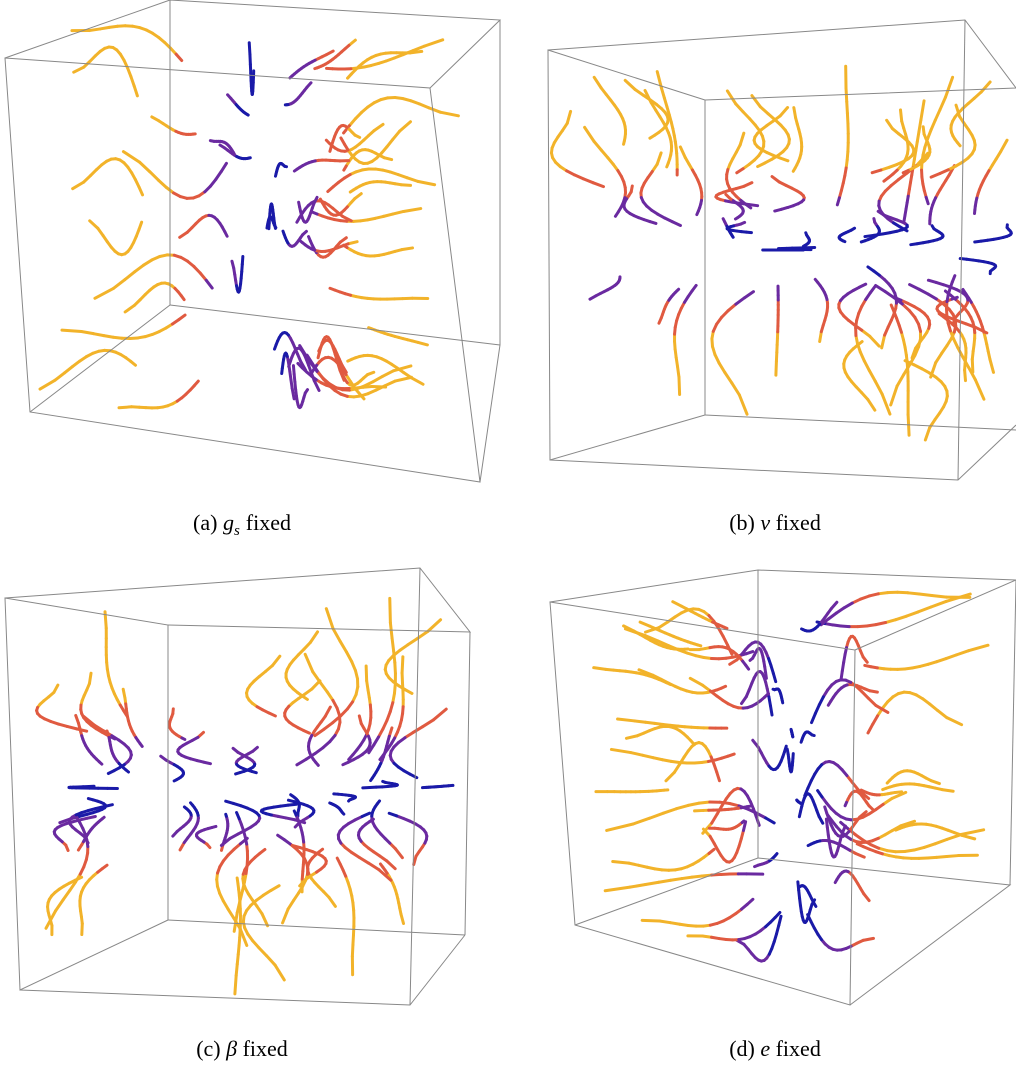  What do you see at coordinates (208, 1048) in the screenshot?
I see `caption-tag: (c)` at bounding box center [208, 1048].